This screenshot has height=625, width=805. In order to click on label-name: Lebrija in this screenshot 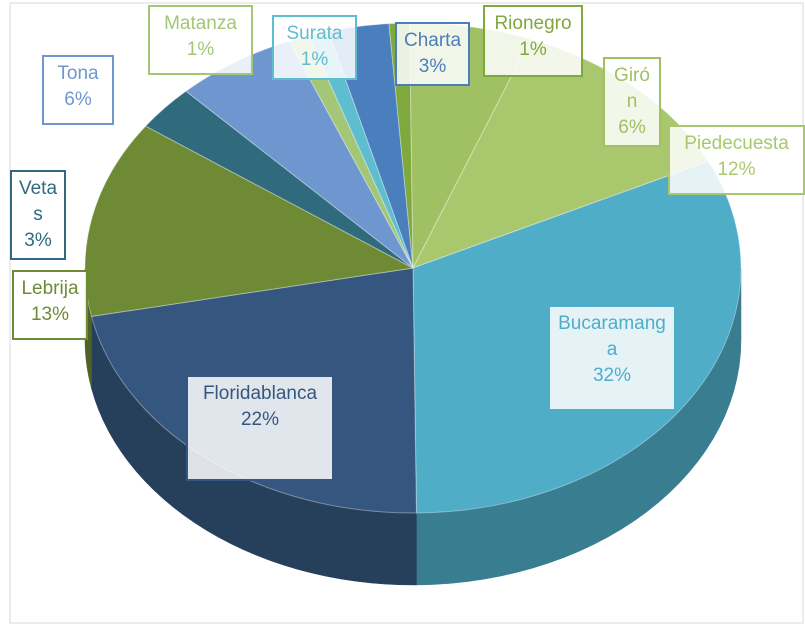, I will do `click(50, 288)`.